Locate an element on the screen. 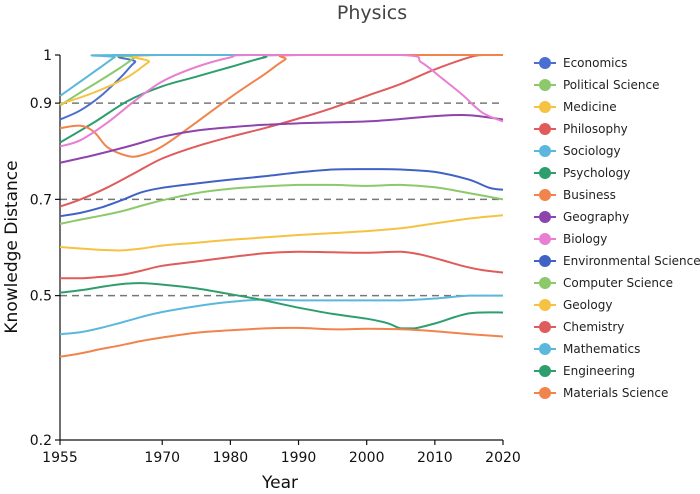 This screenshot has height=494, width=700. series-line-geology is located at coordinates (281, 233).